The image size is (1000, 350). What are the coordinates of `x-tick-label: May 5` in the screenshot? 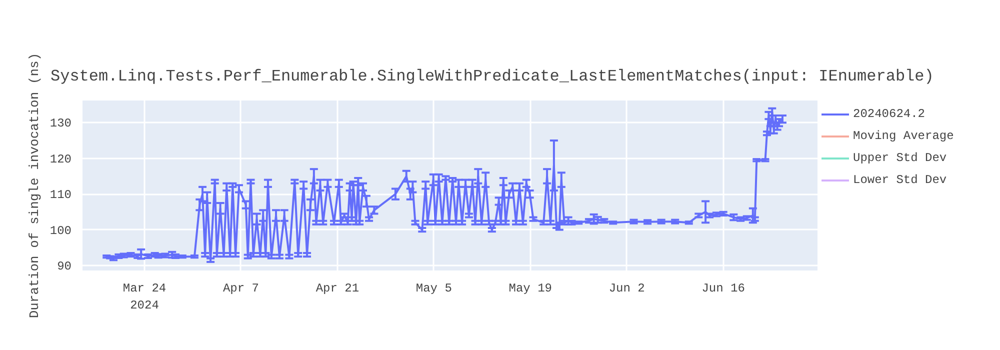 It's located at (434, 289).